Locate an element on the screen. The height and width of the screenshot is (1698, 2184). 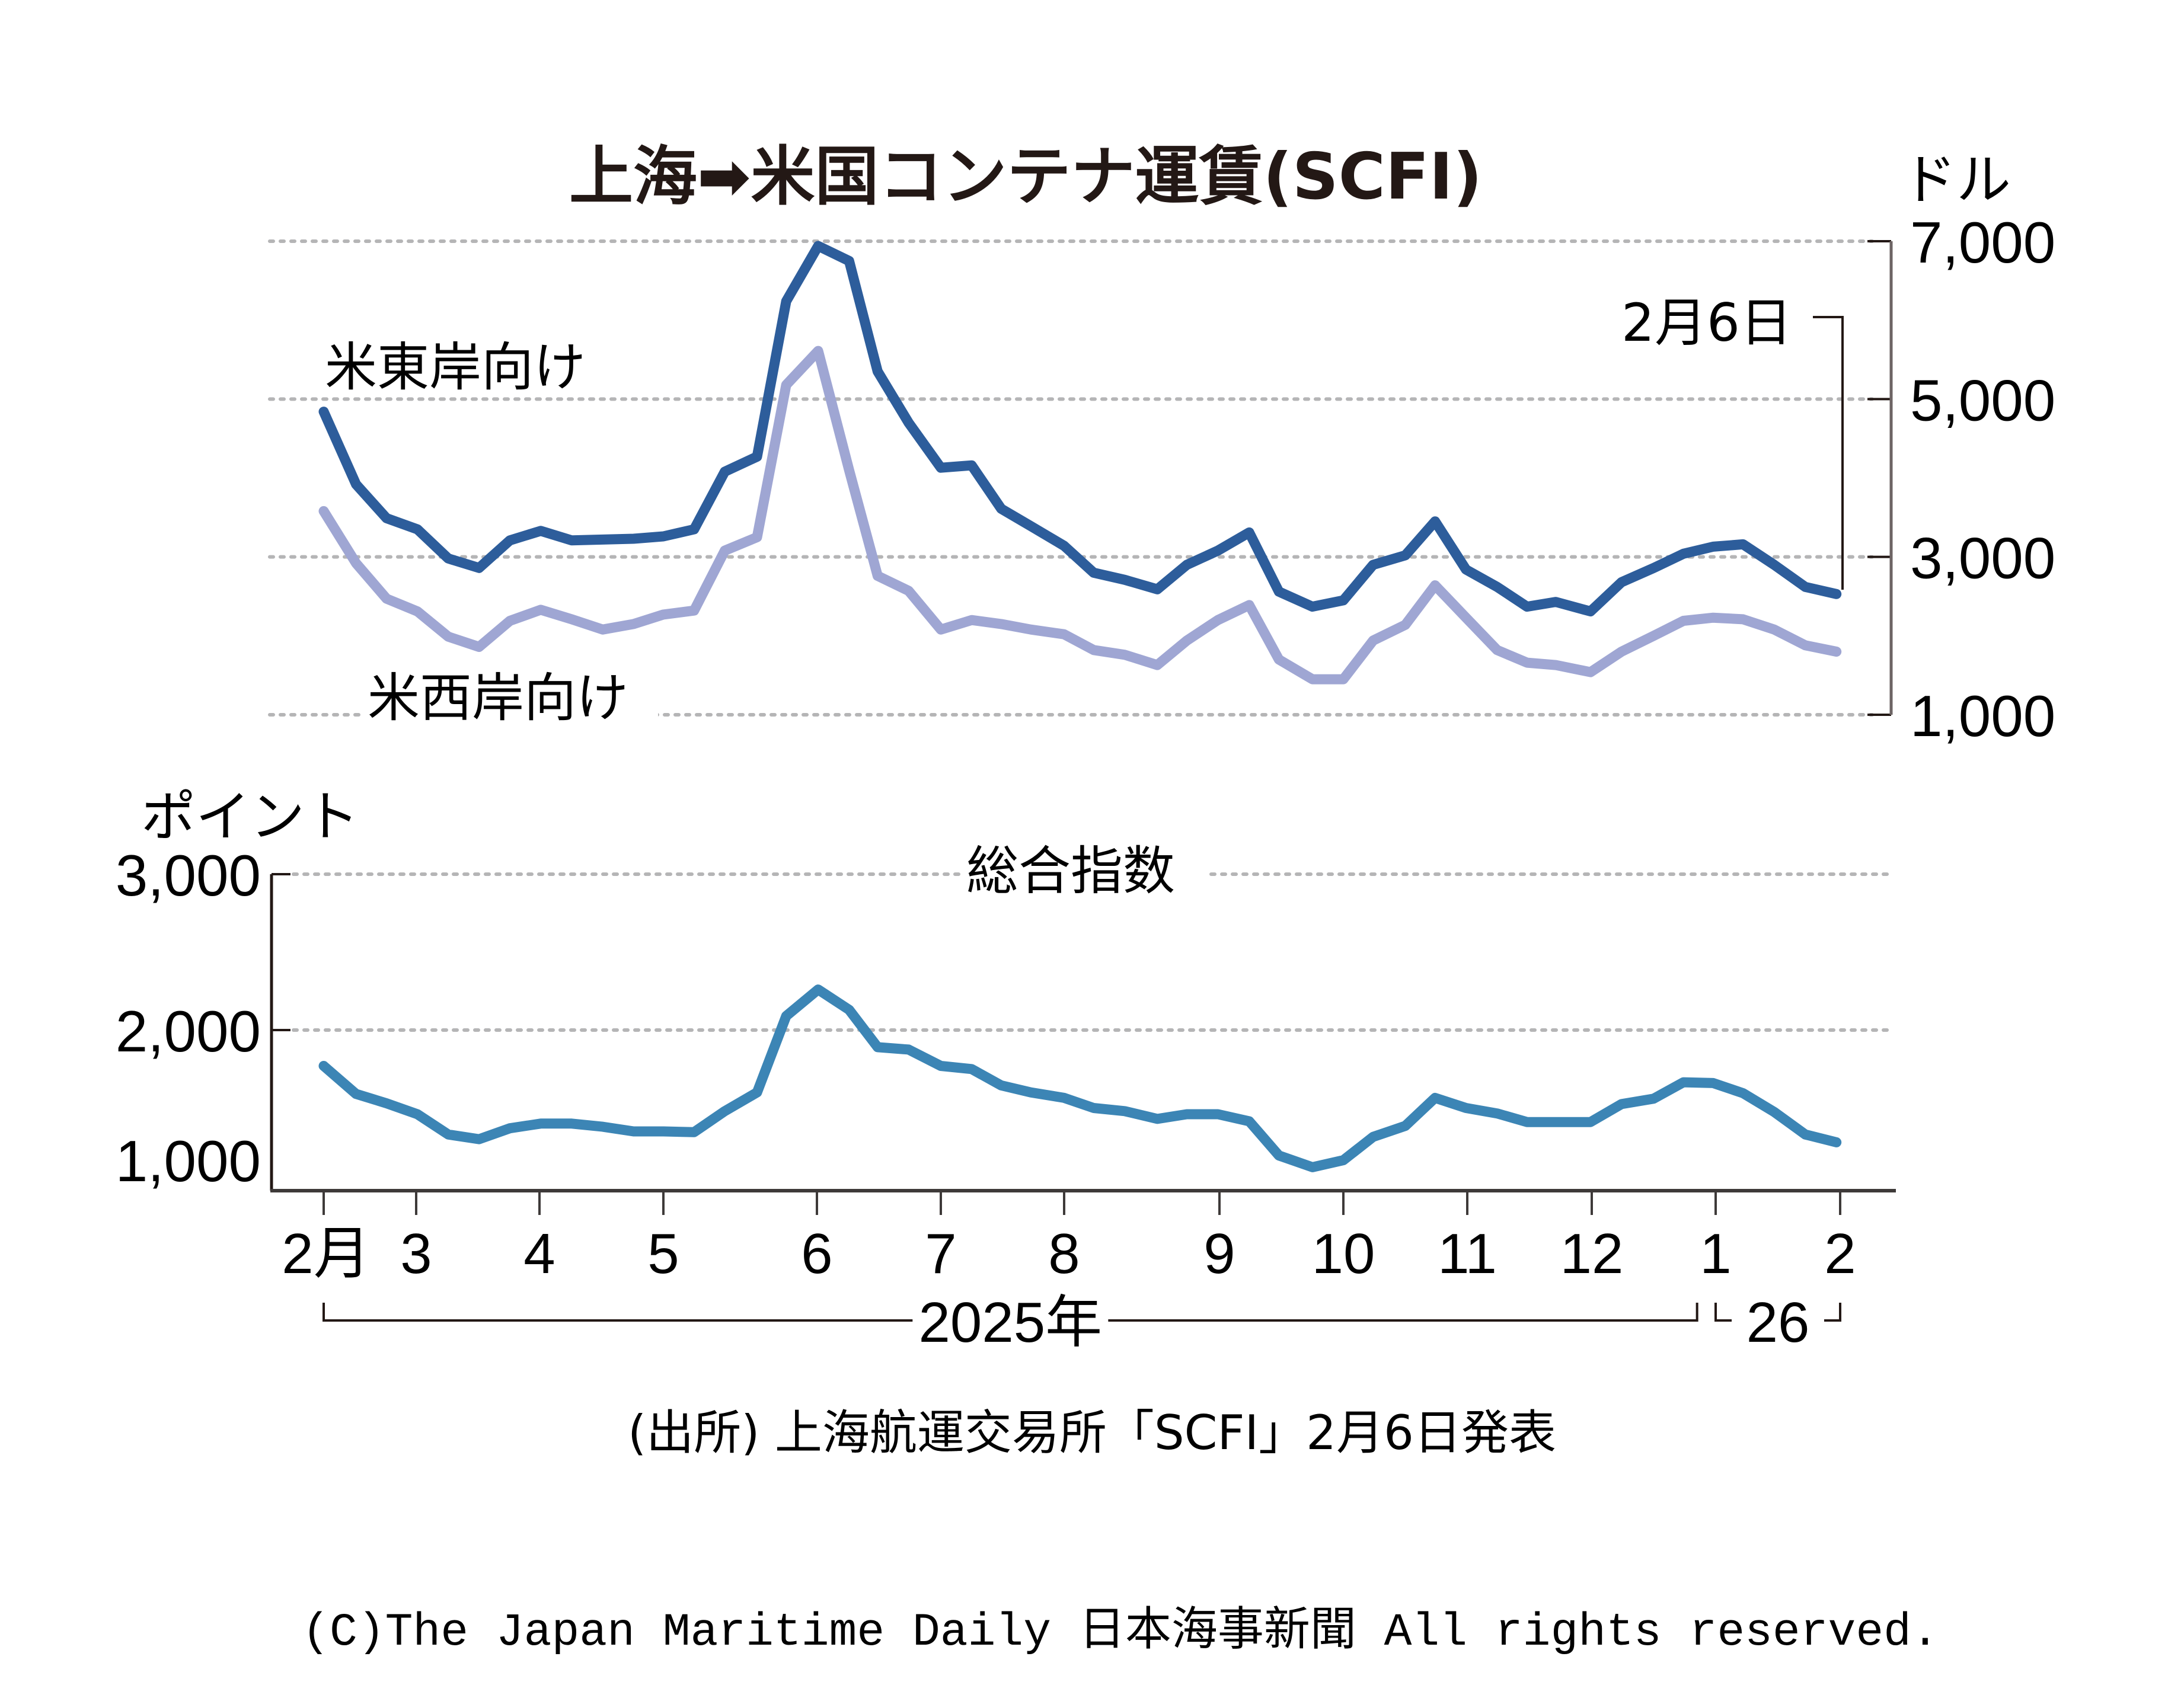
composite-label-bg is located at coordinates (1084, 868).